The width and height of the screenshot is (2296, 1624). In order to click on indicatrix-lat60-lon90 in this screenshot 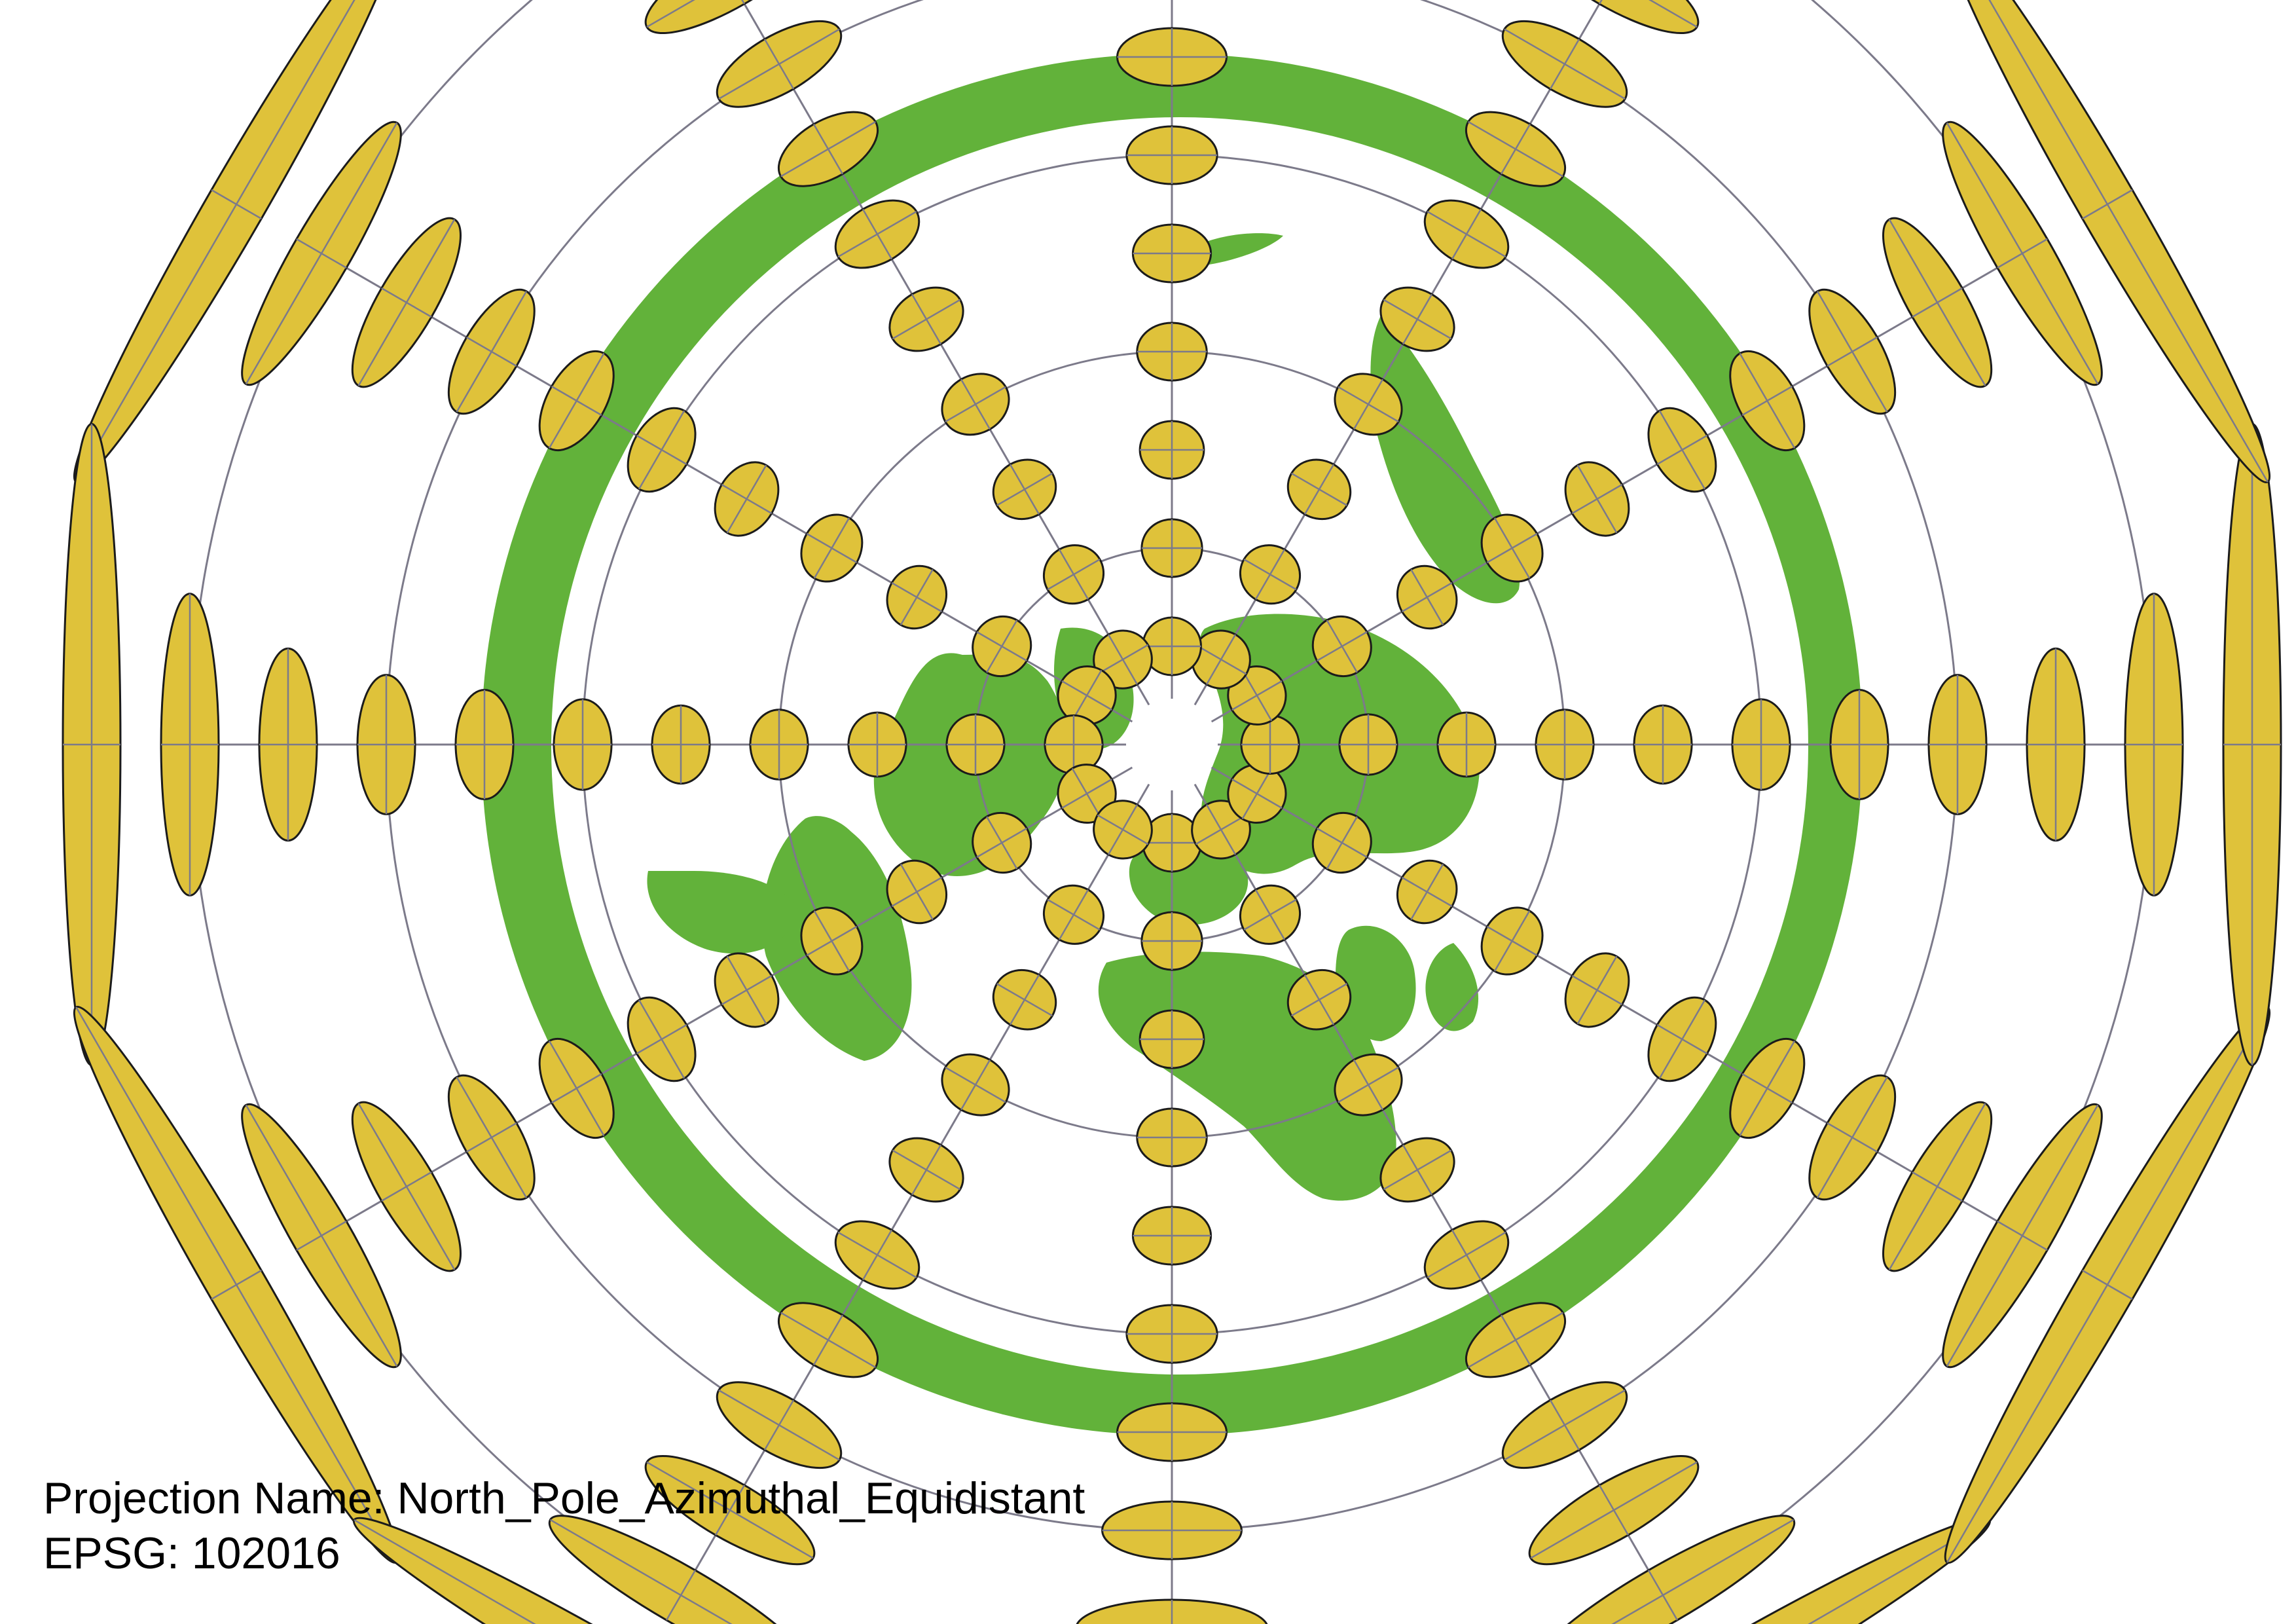, I will do `click(1368, 744)`.